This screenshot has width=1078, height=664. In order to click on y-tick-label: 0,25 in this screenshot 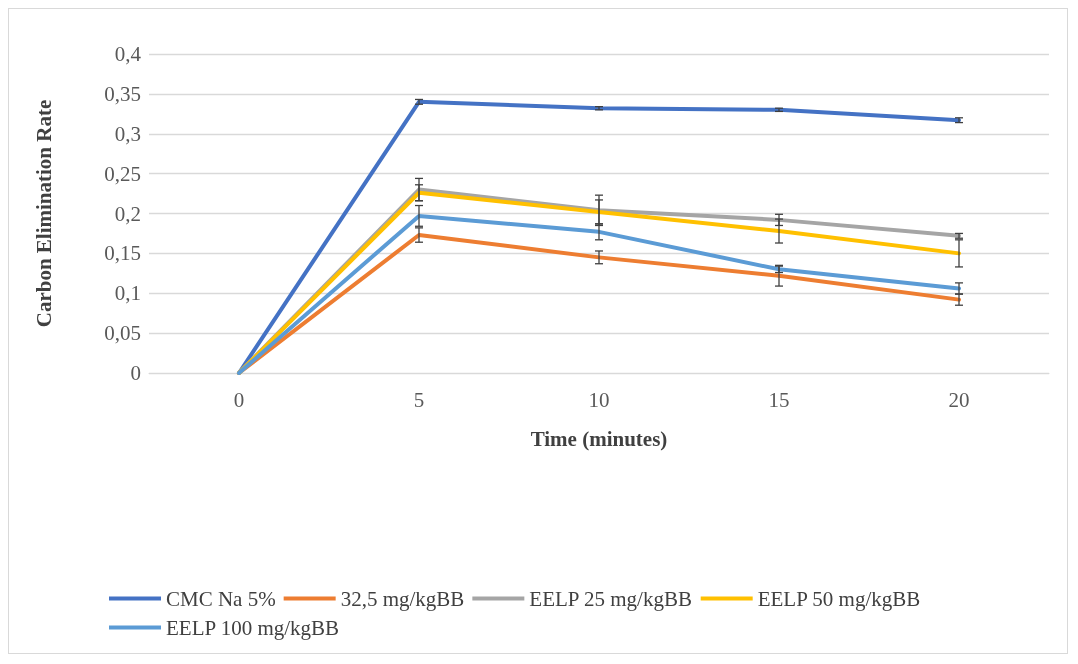, I will do `click(122, 173)`.